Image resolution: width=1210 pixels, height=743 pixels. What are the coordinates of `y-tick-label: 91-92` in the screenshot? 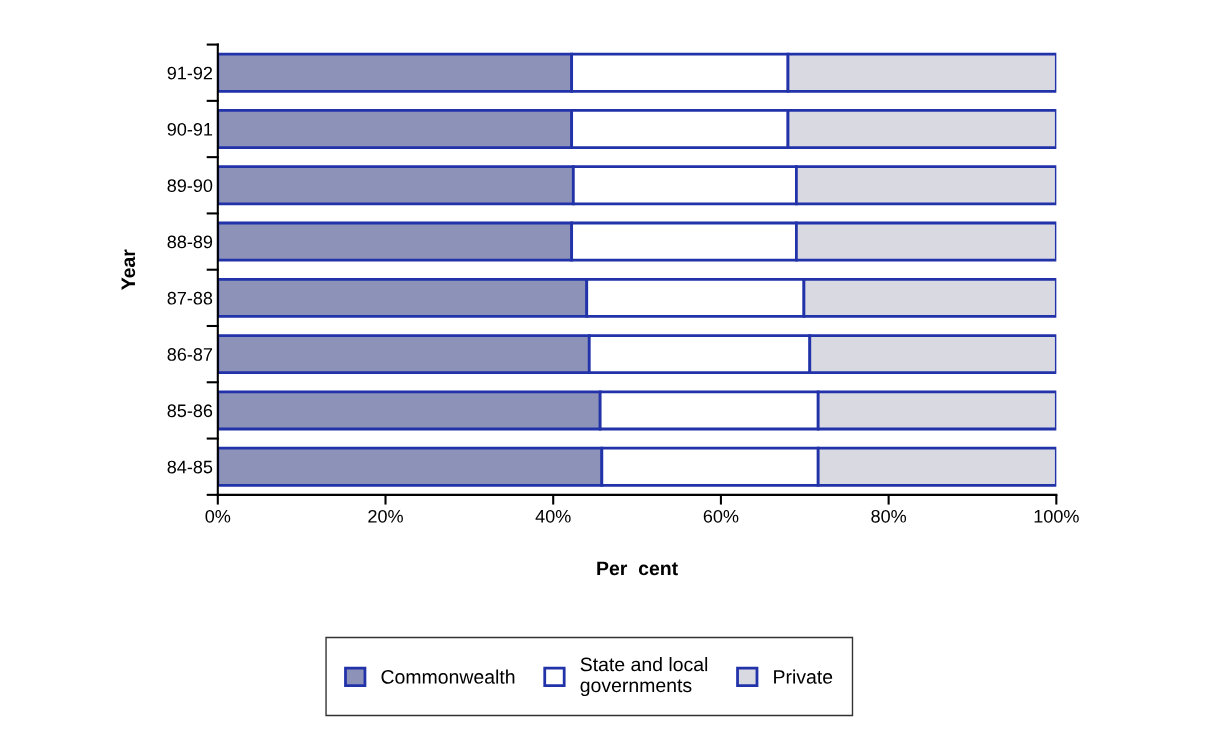 It's located at (190, 73).